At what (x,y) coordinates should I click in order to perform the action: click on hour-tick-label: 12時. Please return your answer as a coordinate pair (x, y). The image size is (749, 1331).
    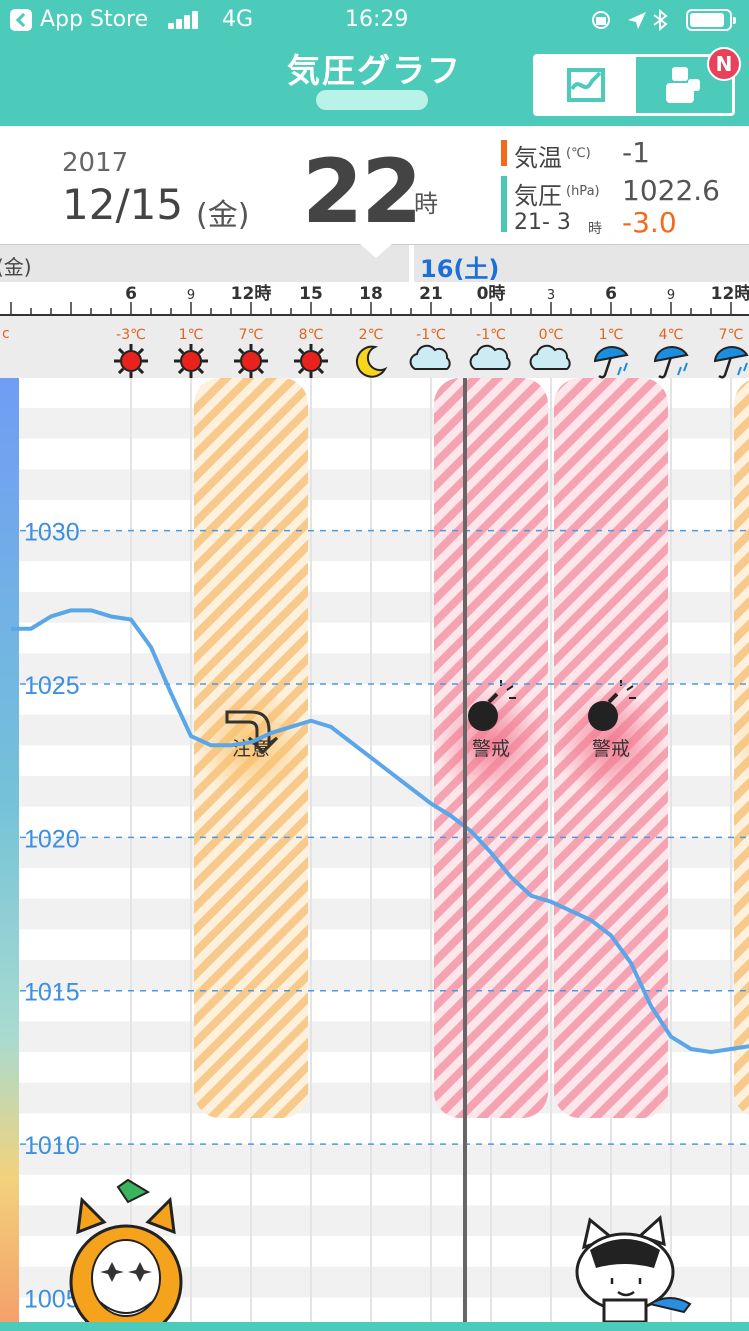
    Looking at the image, I should click on (730, 293).